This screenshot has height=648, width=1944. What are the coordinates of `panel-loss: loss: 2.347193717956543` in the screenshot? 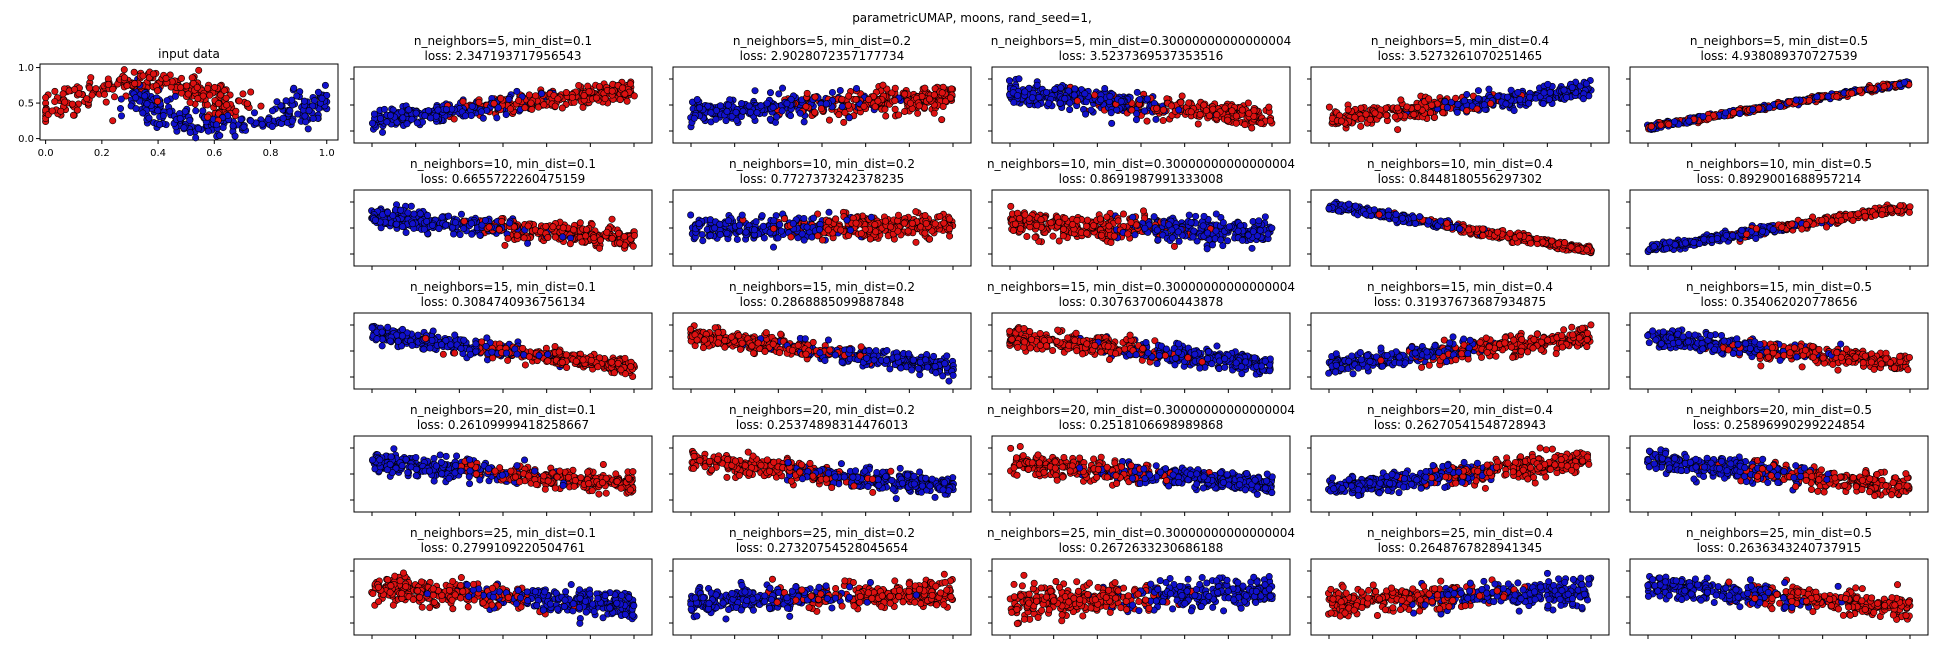 It's located at (502, 56).